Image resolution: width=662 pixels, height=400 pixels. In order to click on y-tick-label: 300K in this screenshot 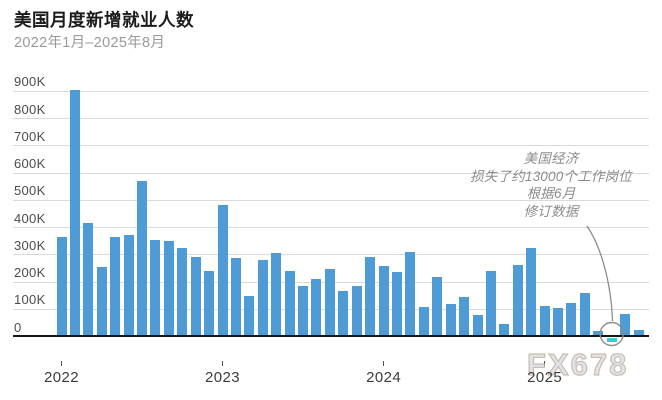, I will do `click(30, 245)`.